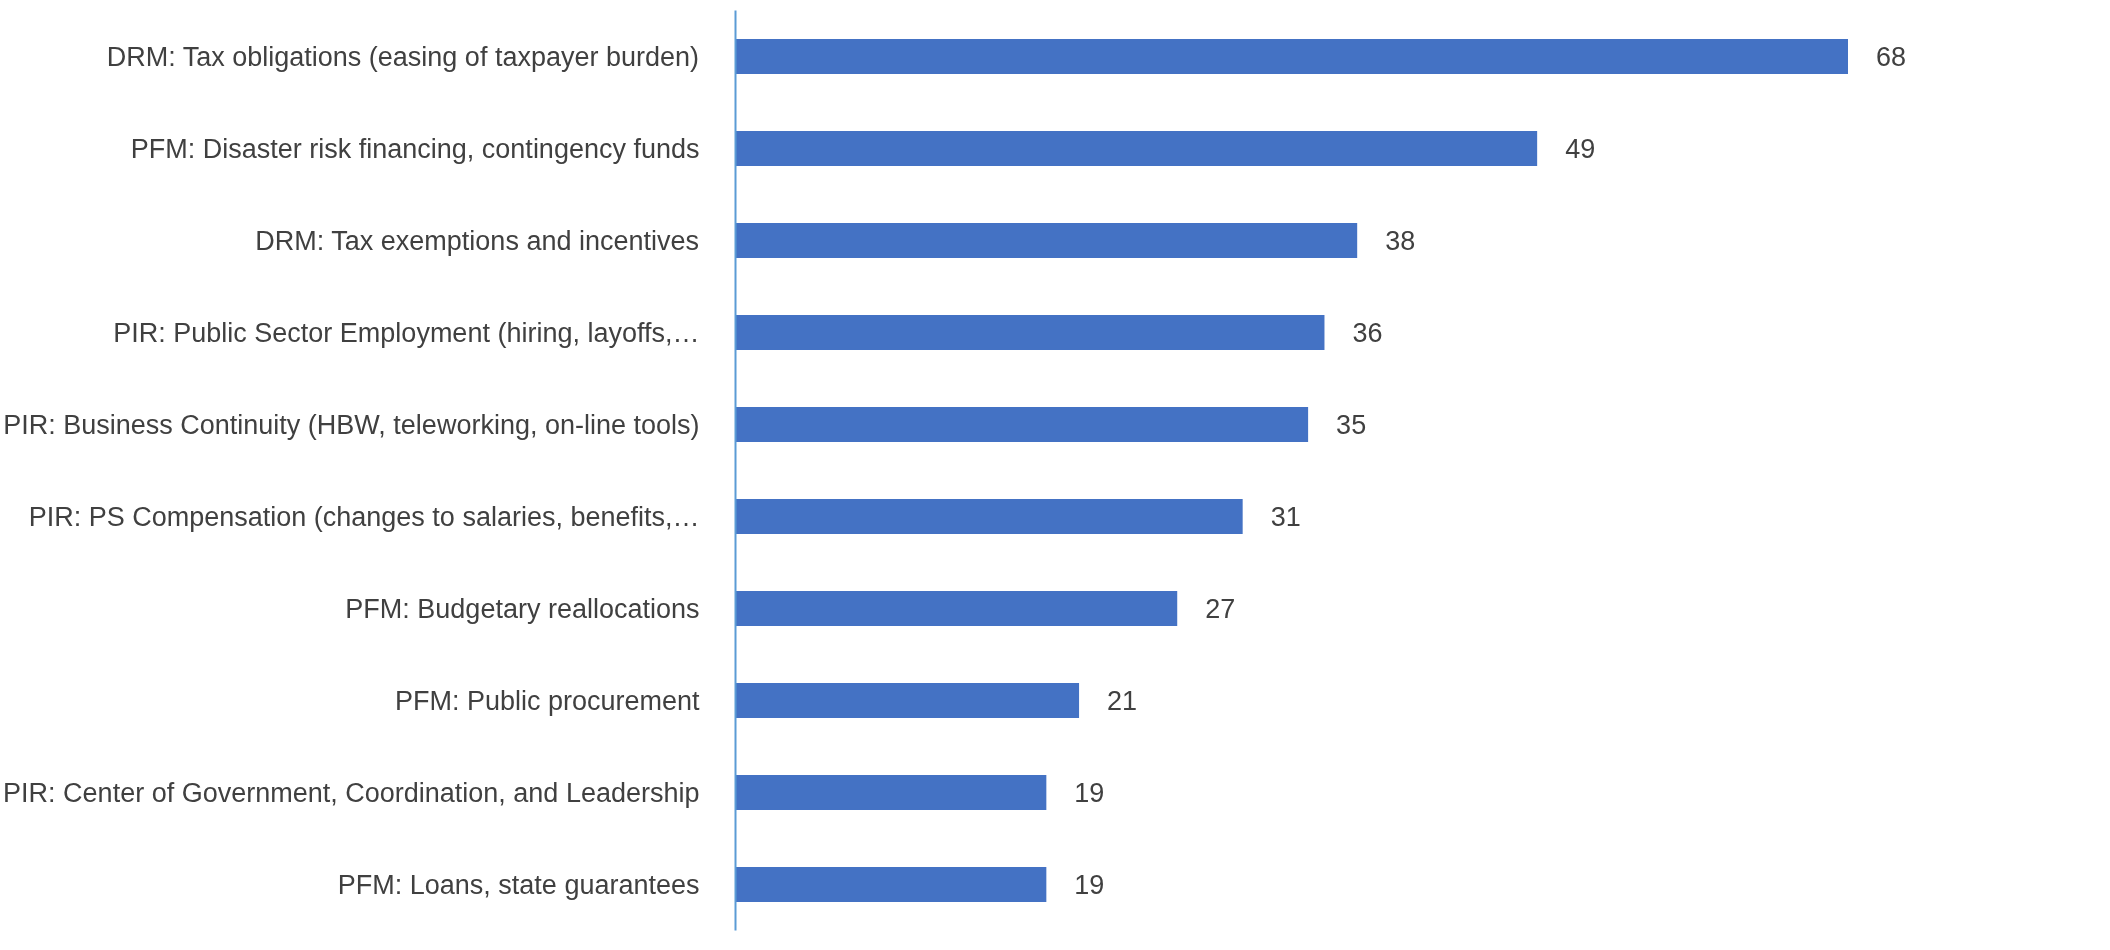 Image resolution: width=2110 pixels, height=950 pixels. I want to click on data-label: 27, so click(1220, 609).